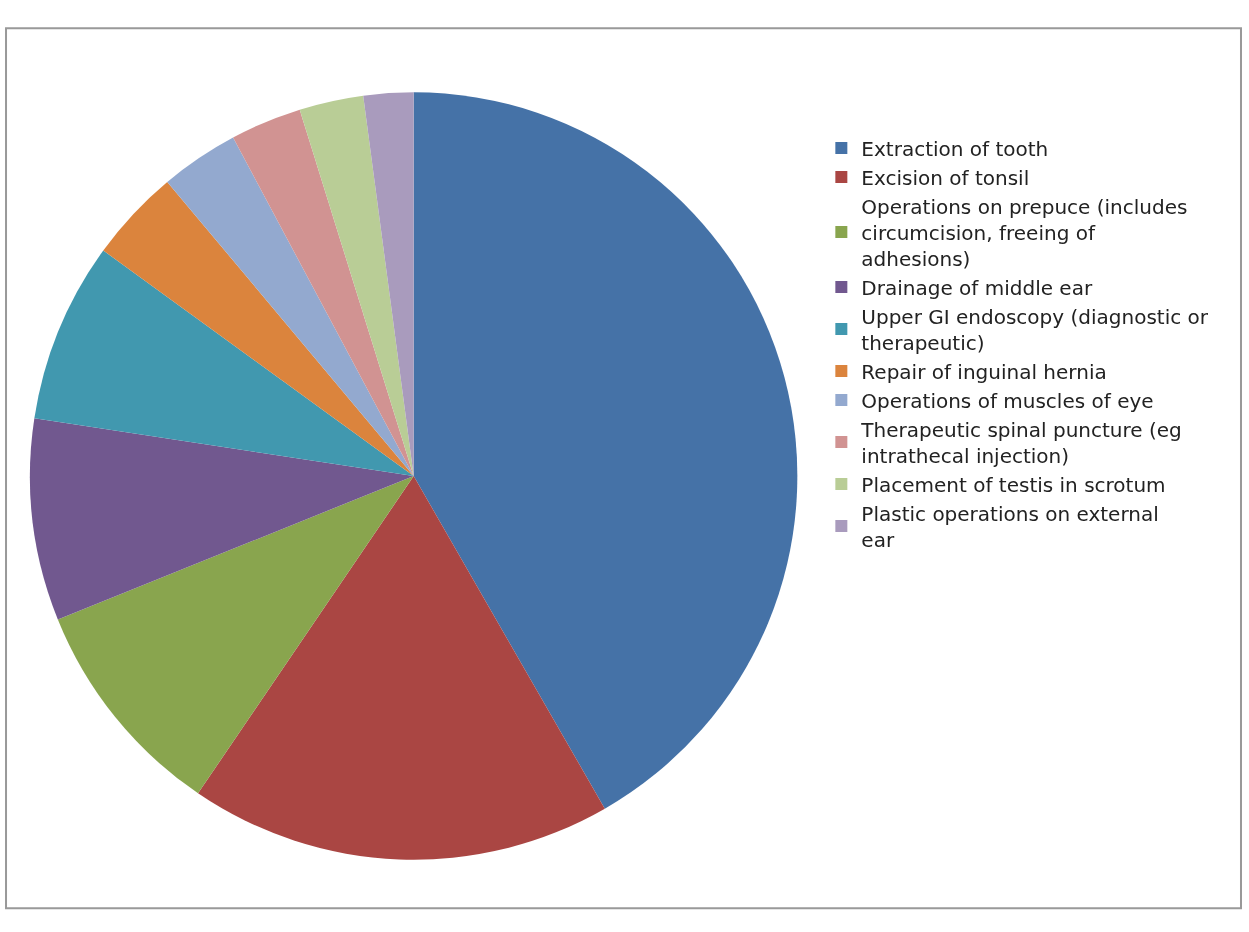 This screenshot has height=932, width=1249. Describe the element at coordinates (945, 177) in the screenshot. I see `legend-label: Excision of tonsil` at that location.